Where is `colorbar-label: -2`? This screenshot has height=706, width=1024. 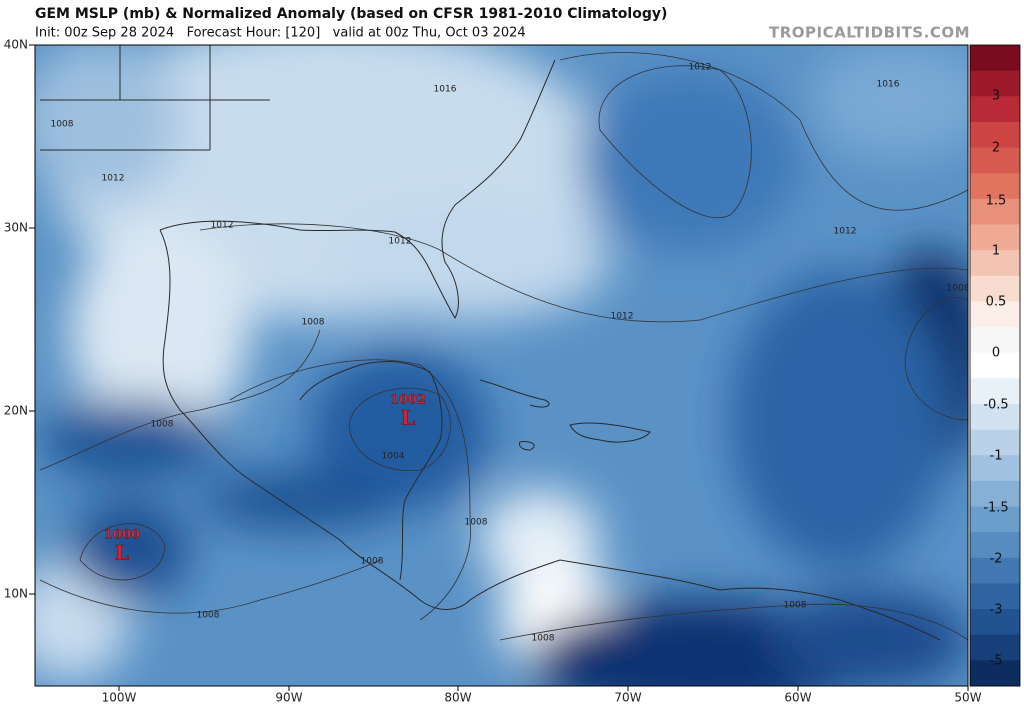
colorbar-label: -2 is located at coordinates (996, 559).